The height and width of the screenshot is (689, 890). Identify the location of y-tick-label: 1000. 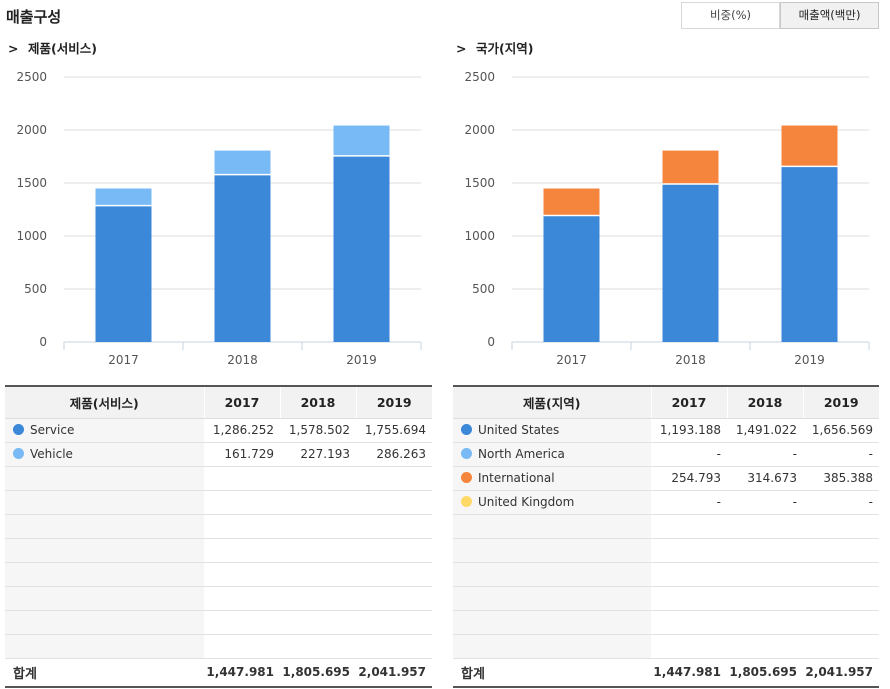
(31, 236).